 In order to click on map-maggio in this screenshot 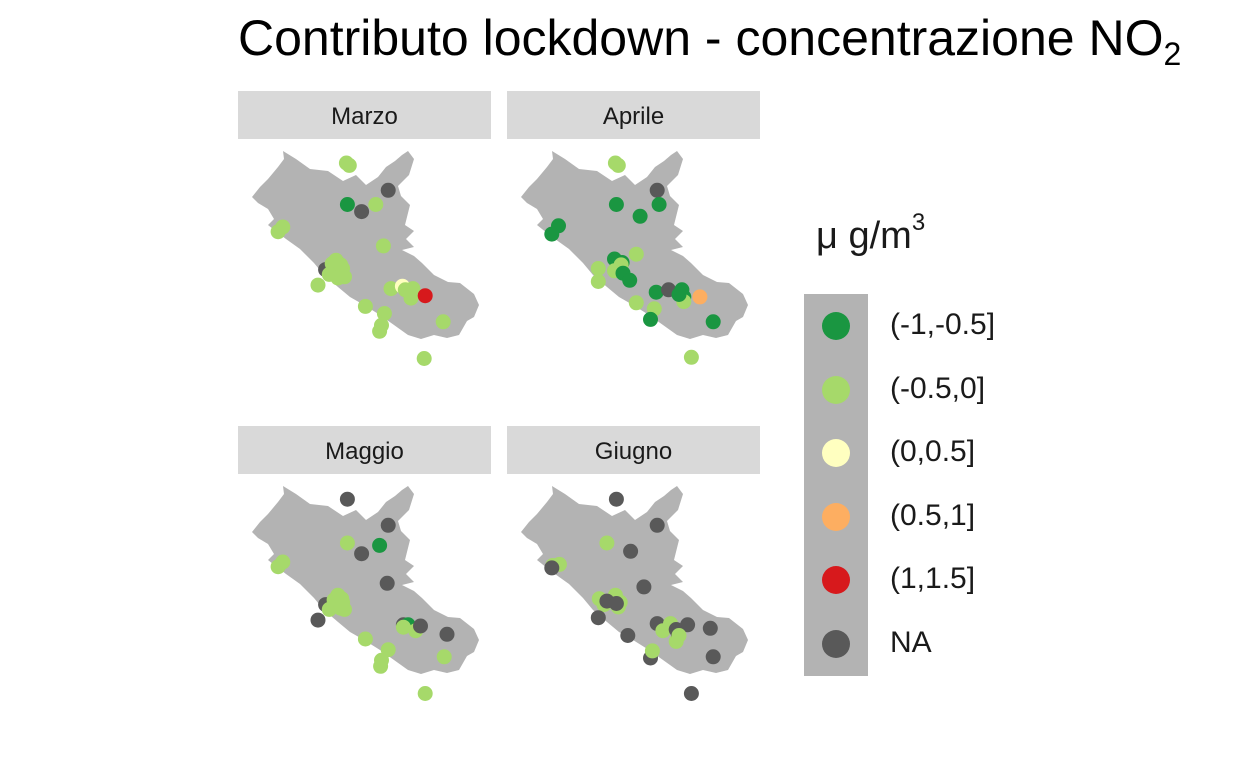, I will do `click(365, 593)`.